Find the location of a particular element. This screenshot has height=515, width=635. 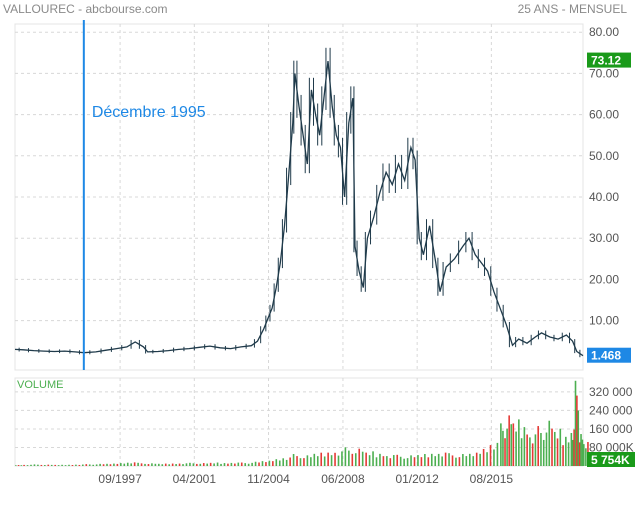

price-badge is located at coordinates (609, 60).